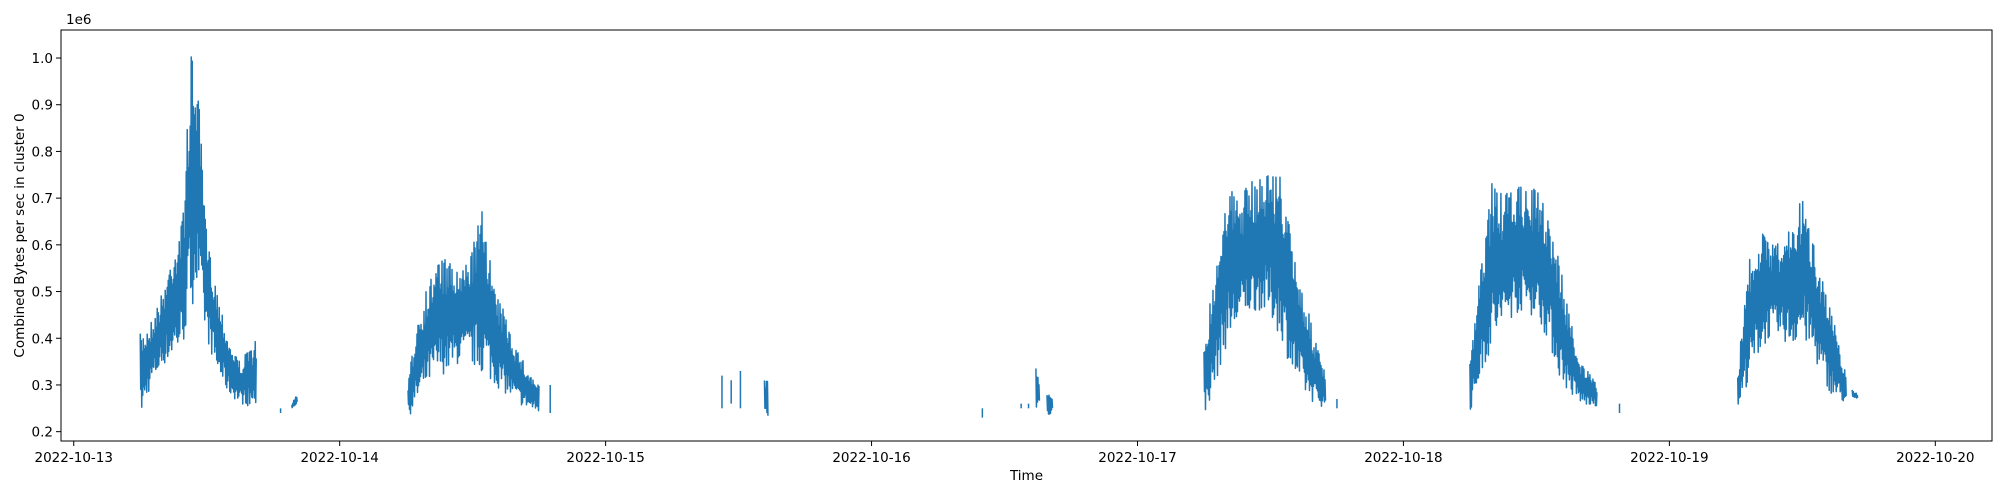 The width and height of the screenshot is (2000, 500). Describe the element at coordinates (1137, 458) in the screenshot. I see `x-tick-label: 2022-10-17` at that location.